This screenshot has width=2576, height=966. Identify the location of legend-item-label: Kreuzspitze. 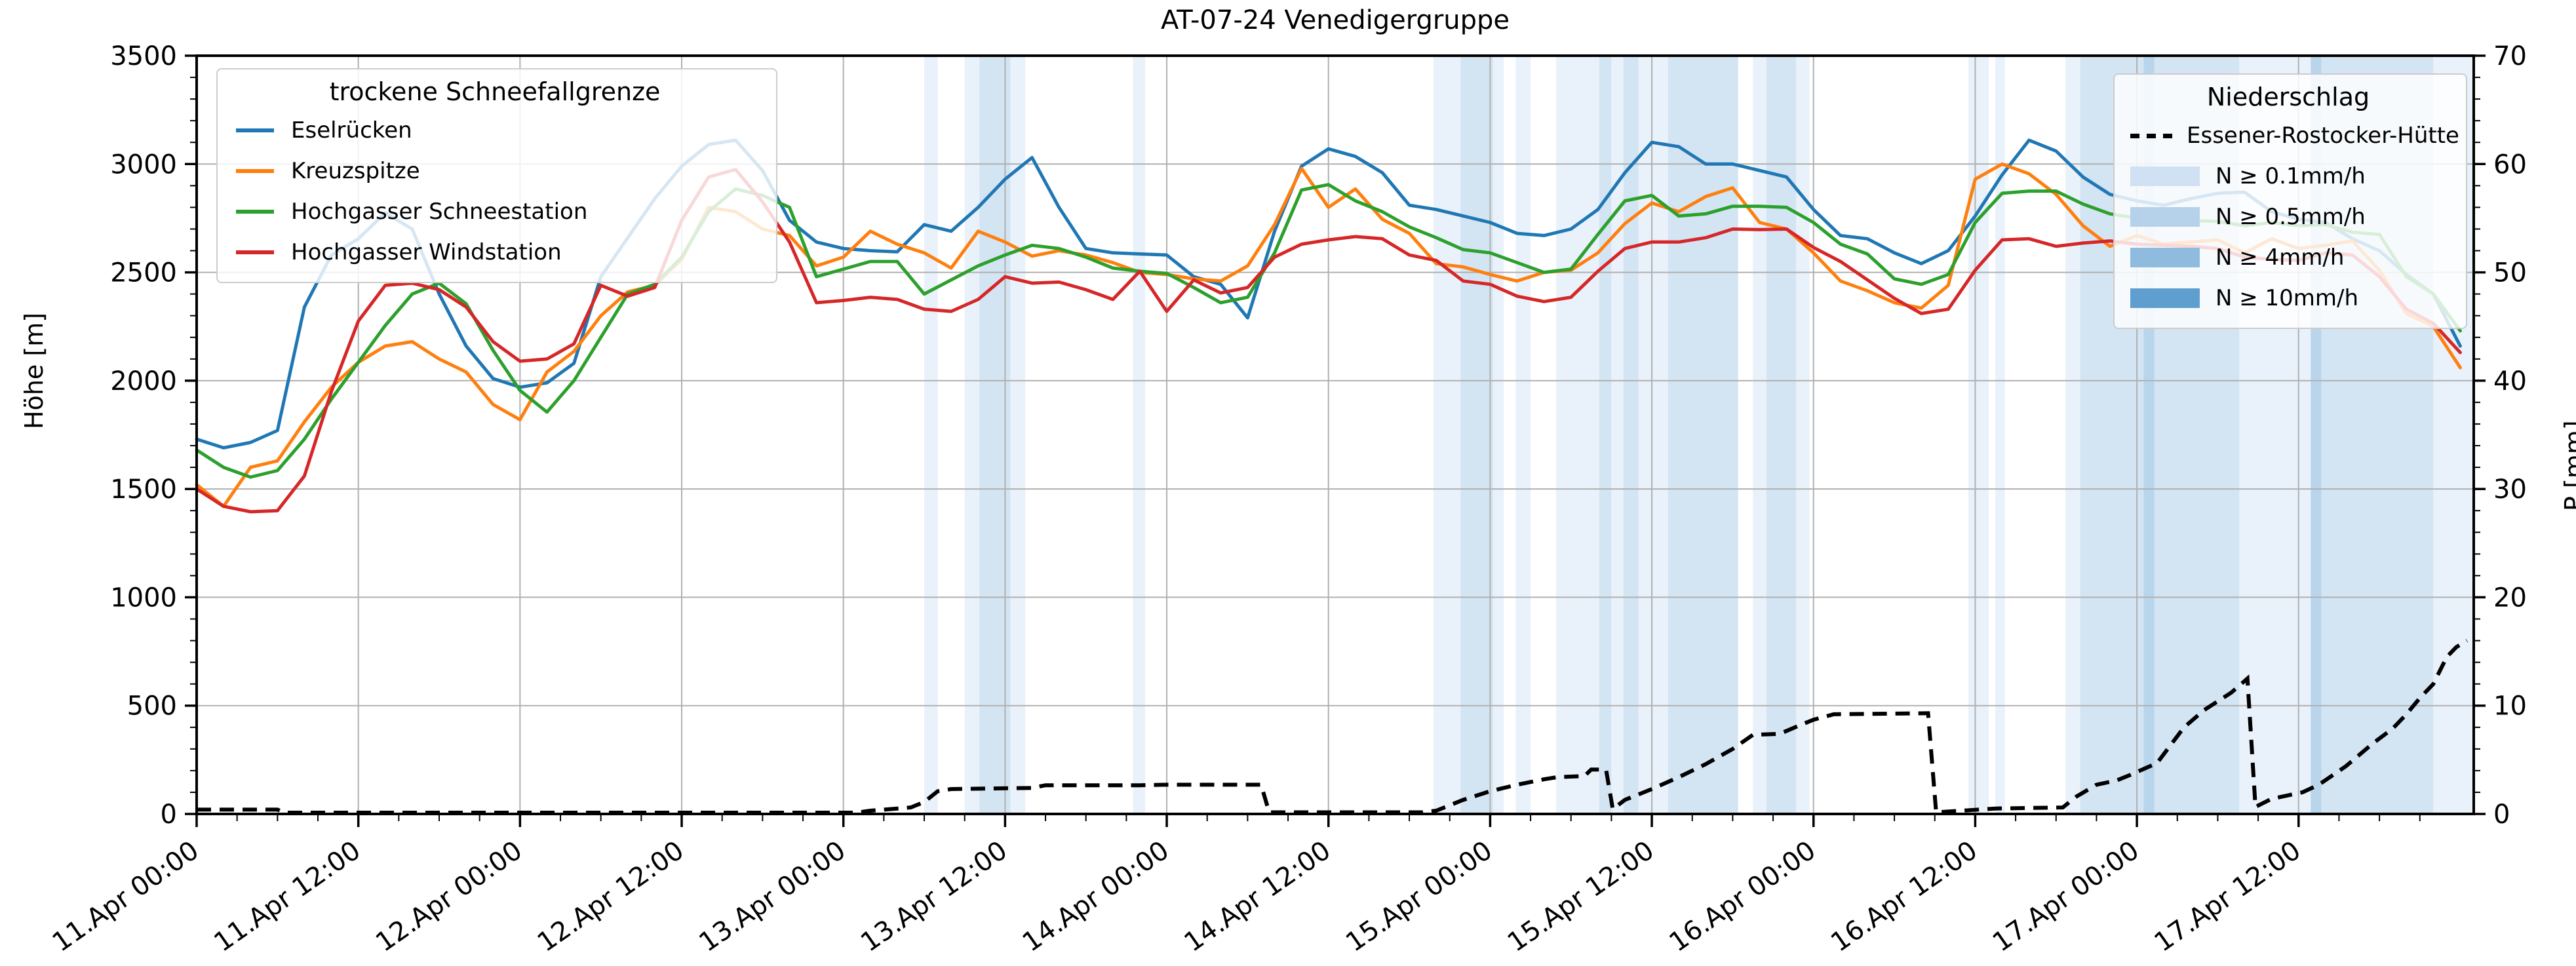
(355, 171).